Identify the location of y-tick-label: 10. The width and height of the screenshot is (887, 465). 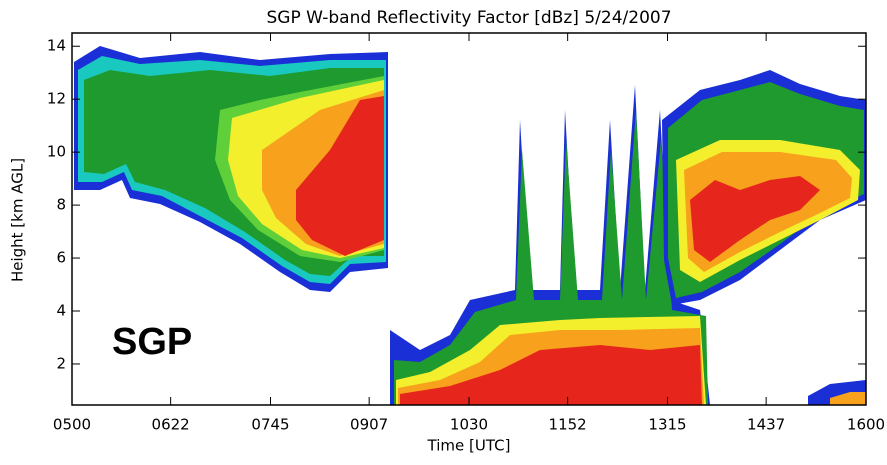
(56, 152).